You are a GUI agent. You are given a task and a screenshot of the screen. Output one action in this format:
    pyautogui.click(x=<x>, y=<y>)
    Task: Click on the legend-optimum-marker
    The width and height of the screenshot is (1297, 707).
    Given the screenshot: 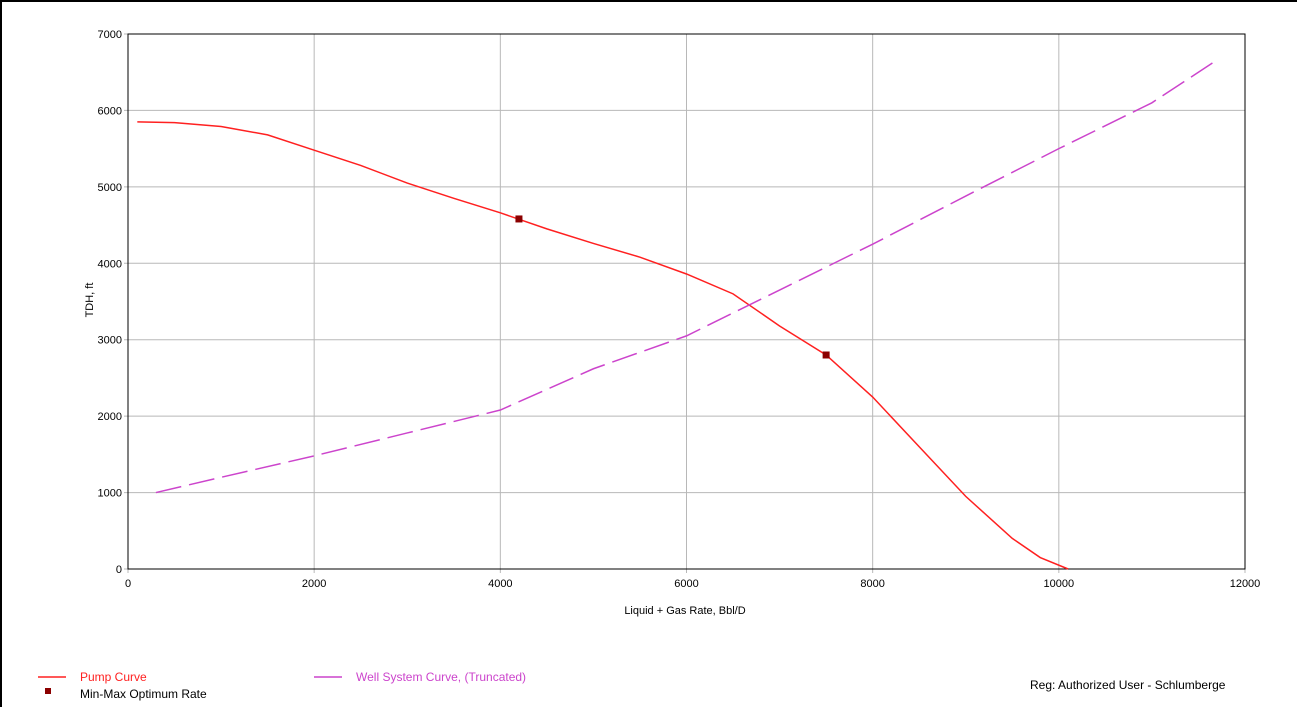 What is the action you would take?
    pyautogui.click(x=48, y=691)
    